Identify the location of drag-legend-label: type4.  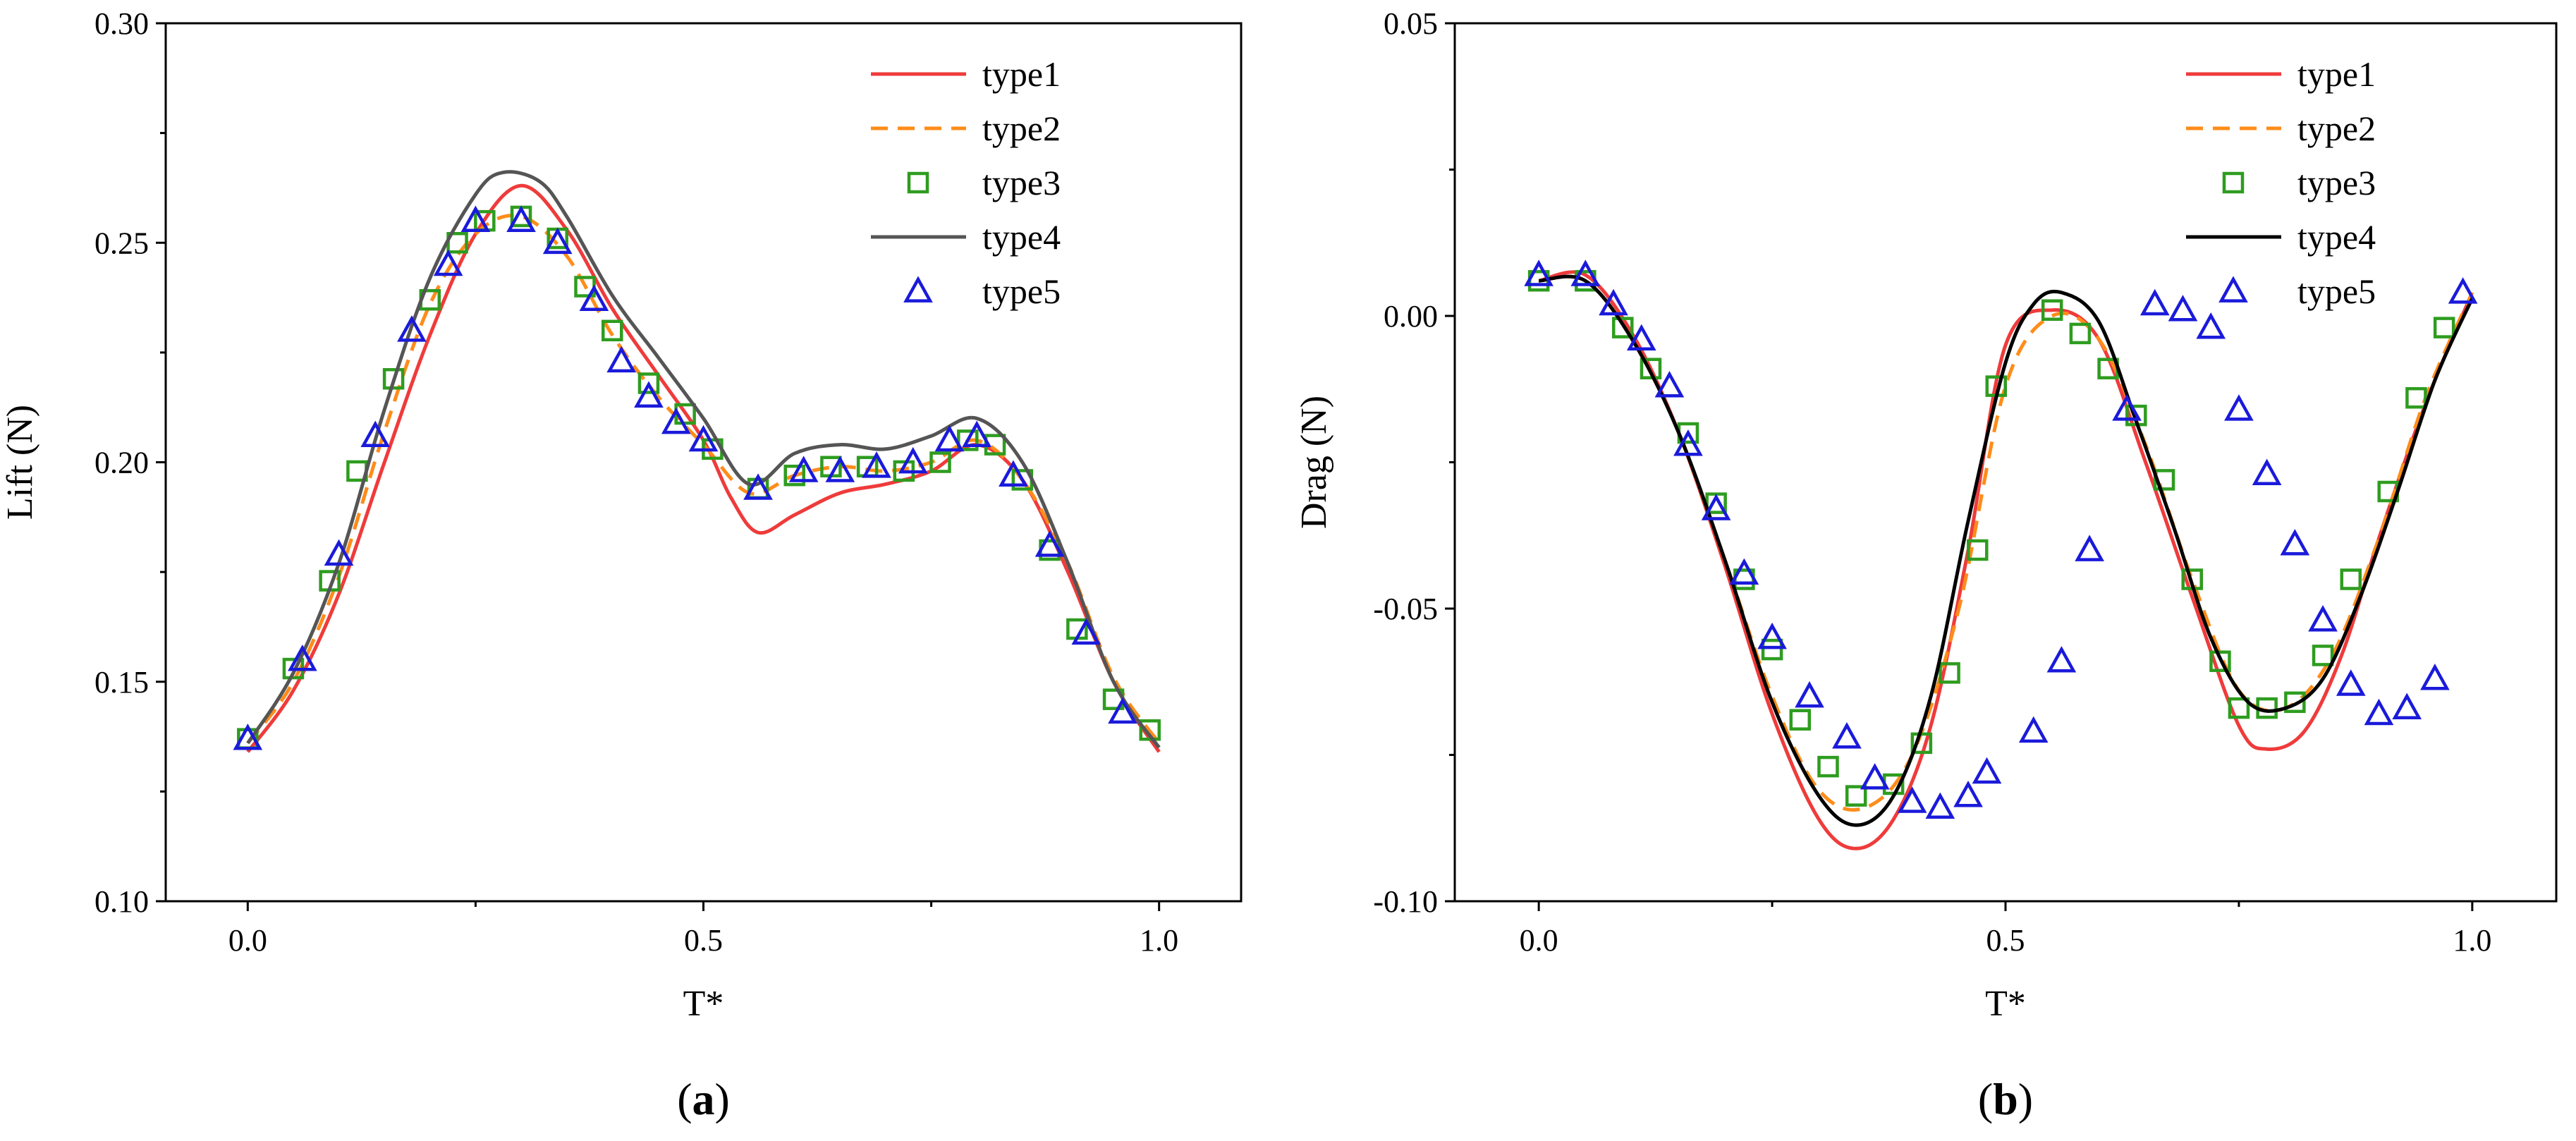
(2337, 237).